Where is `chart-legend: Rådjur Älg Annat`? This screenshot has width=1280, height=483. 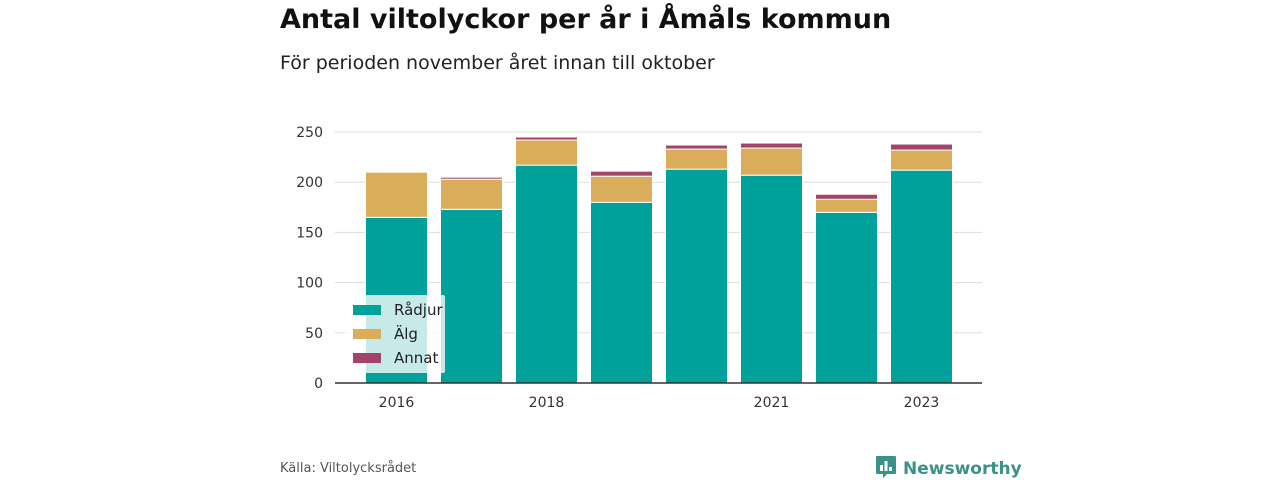
chart-legend: Rådjur Älg Annat is located at coordinates (395, 334).